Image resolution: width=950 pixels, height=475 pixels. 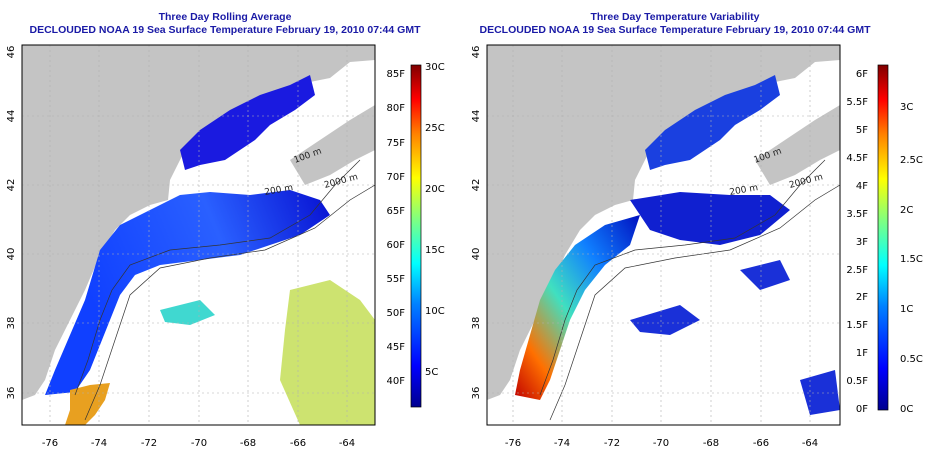 I want to click on right-colorbar-f-label: 3.5F, so click(x=857, y=214).